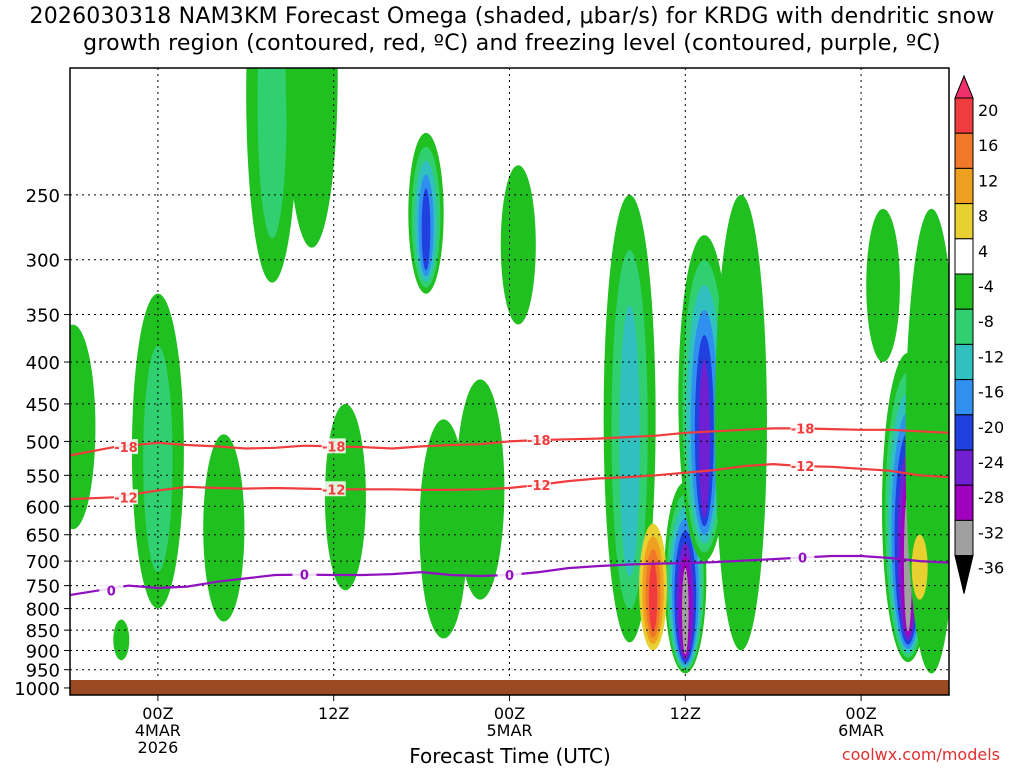 This screenshot has width=1024, height=768. What do you see at coordinates (983, 251) in the screenshot?
I see `colorbar-tick-label: 4` at bounding box center [983, 251].